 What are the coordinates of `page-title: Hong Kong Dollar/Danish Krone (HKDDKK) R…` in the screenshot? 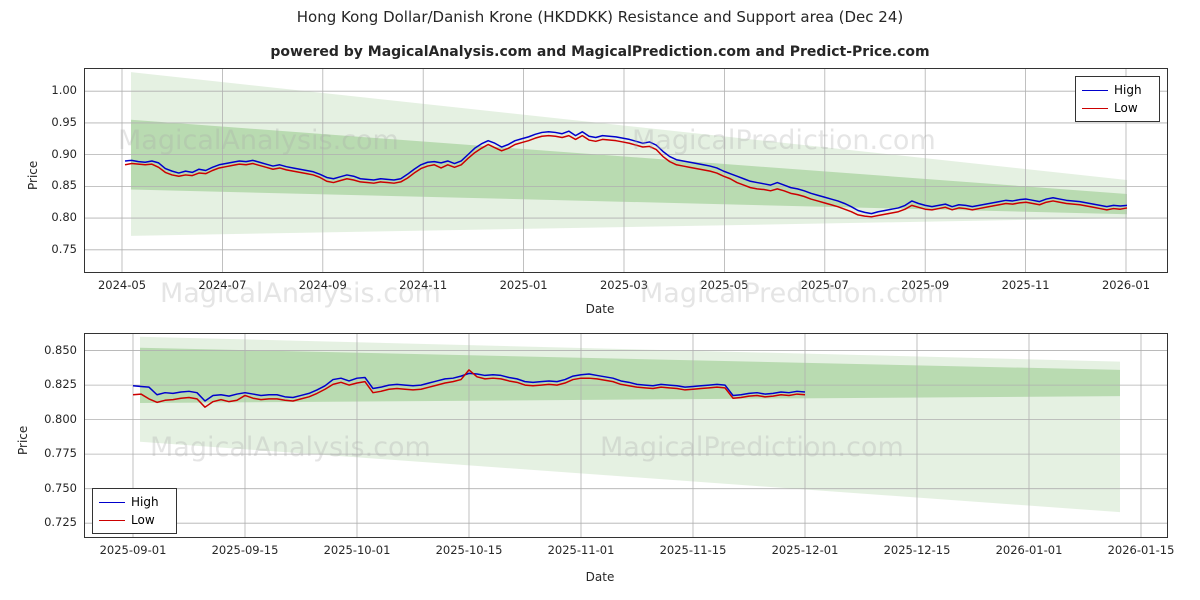 It's located at (600, 17).